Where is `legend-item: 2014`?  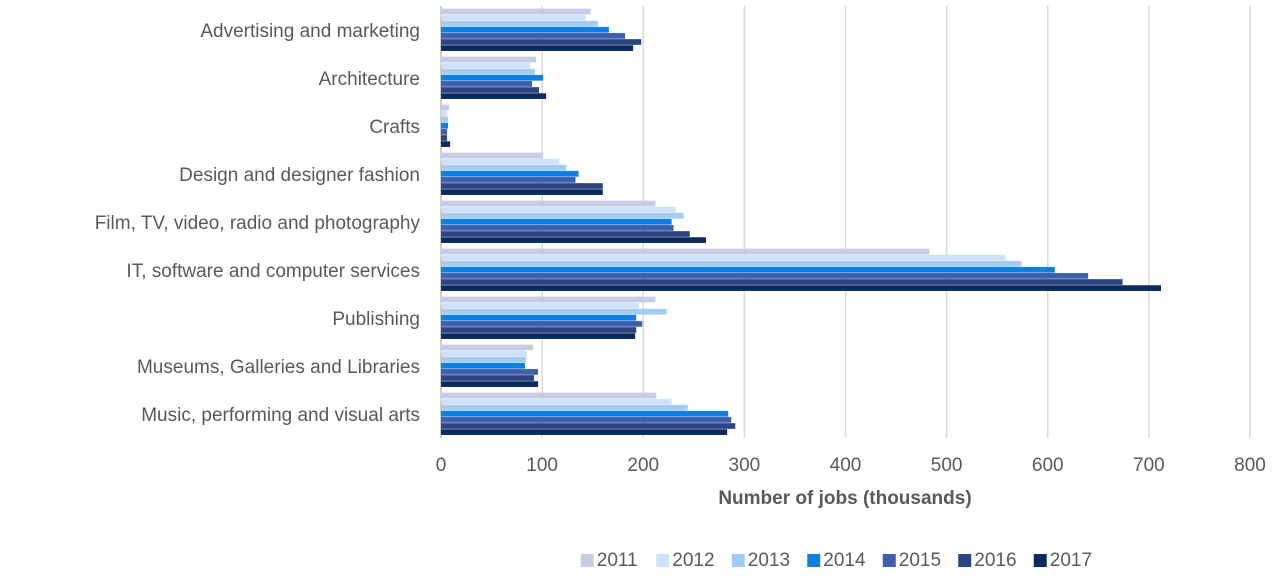
legend-item: 2014 is located at coordinates (836, 560).